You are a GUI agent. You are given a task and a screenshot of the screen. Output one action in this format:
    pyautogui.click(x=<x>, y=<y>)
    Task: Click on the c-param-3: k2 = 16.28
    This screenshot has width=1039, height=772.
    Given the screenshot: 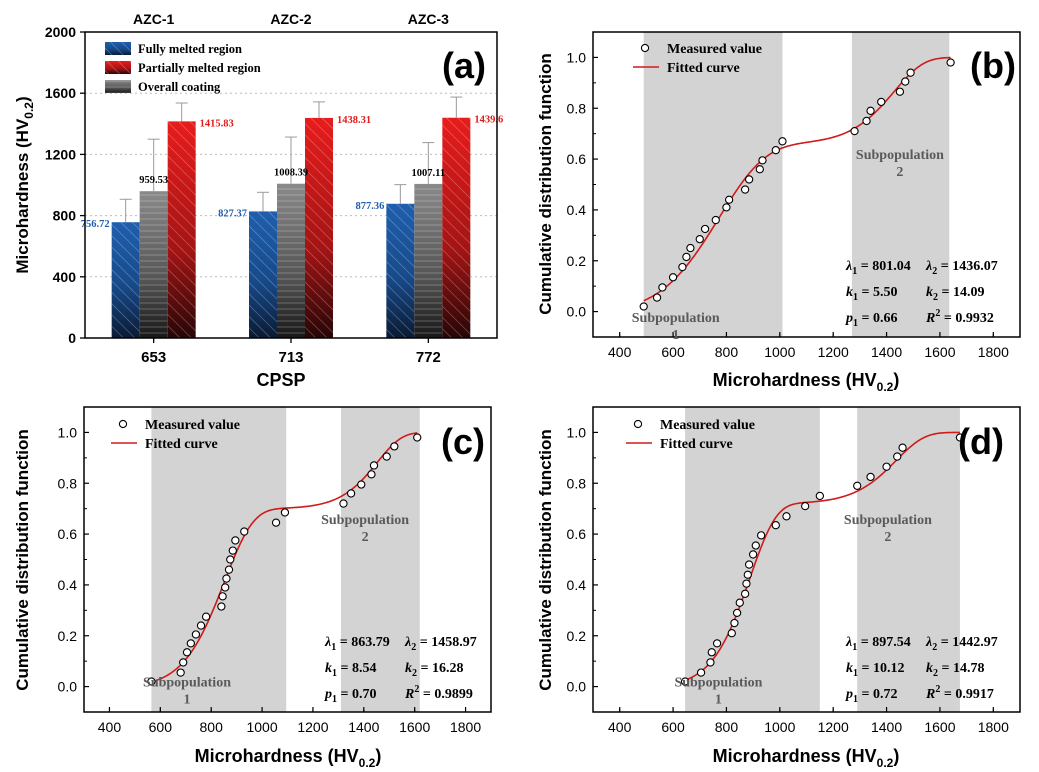 What is the action you would take?
    pyautogui.click(x=434, y=670)
    